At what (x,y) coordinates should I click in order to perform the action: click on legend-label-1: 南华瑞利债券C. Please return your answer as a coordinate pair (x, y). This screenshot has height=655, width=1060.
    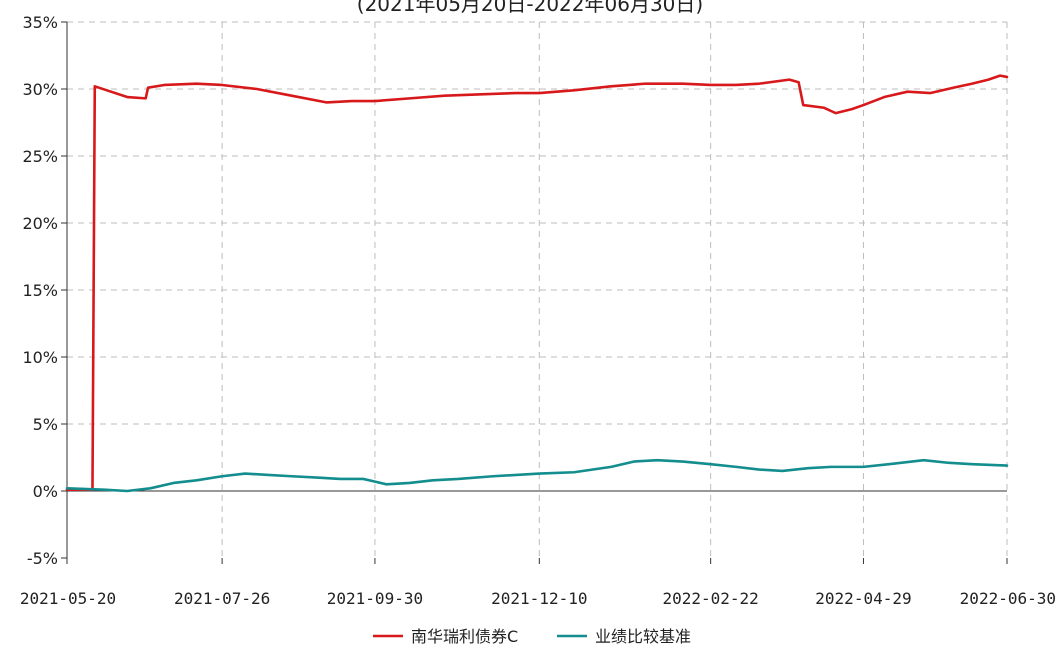
    Looking at the image, I should click on (464, 636).